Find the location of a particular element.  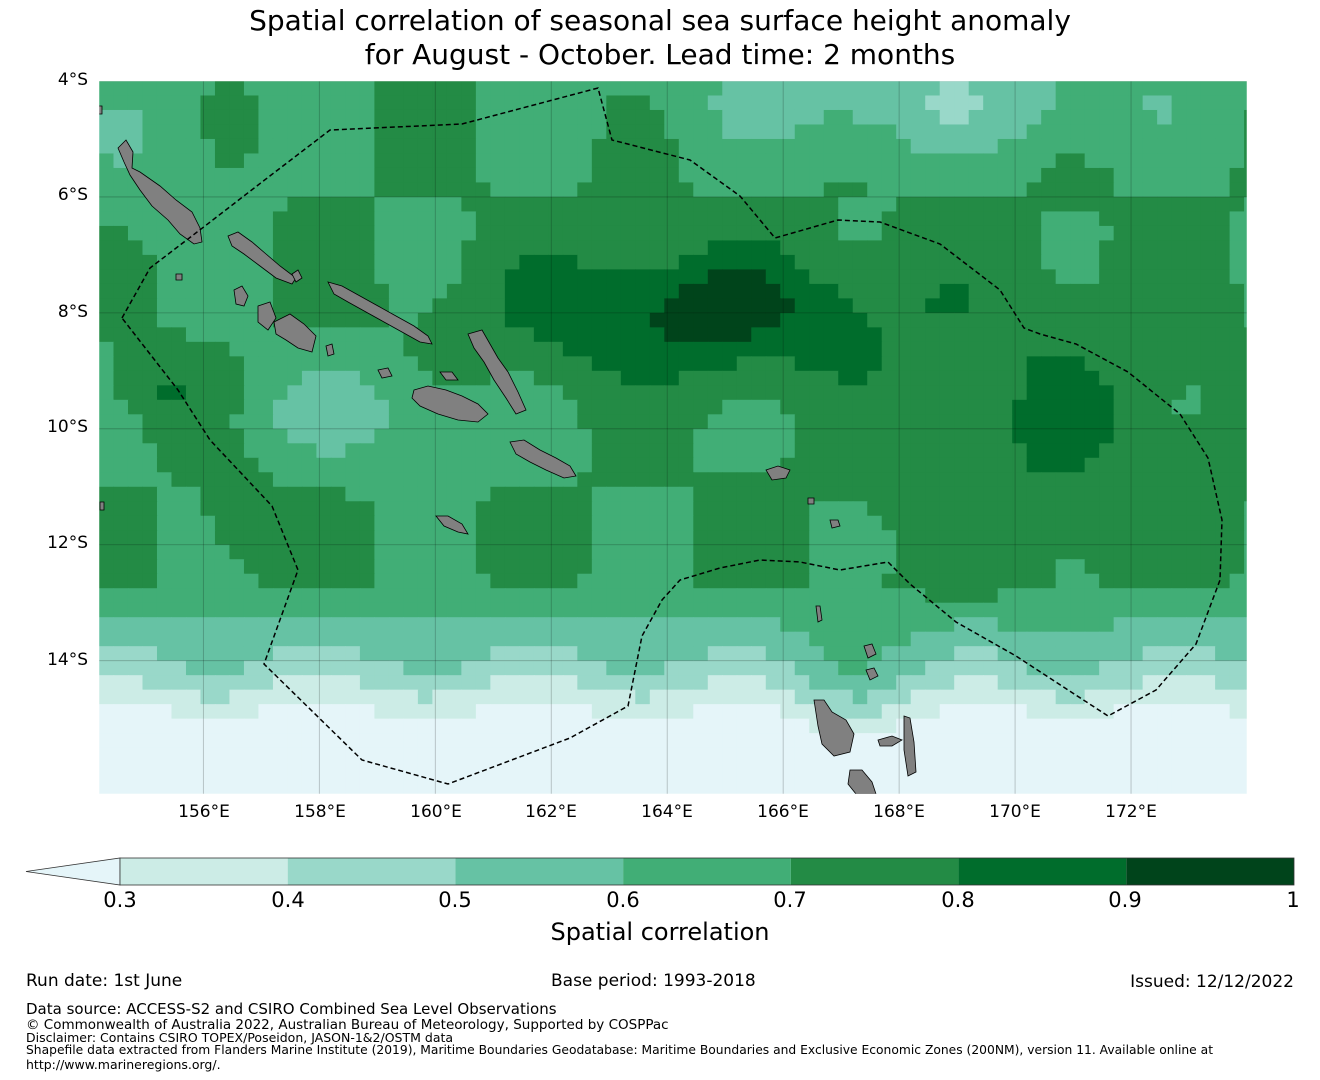

lon-label-162e: 162°E is located at coordinates (551, 812).